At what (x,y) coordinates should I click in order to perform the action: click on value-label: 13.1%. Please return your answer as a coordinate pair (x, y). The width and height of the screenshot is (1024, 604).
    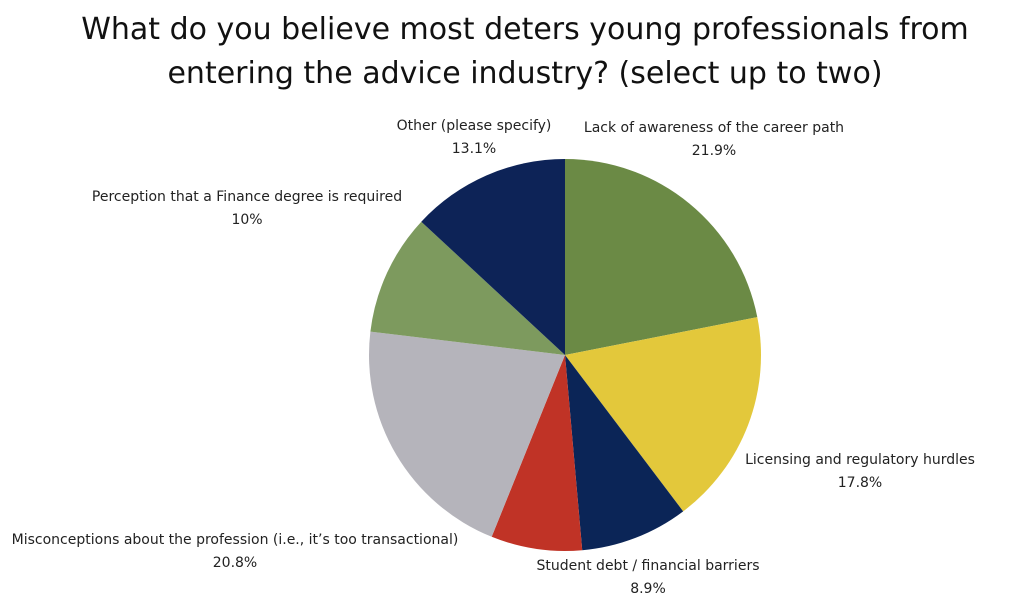
    Looking at the image, I should click on (474, 149).